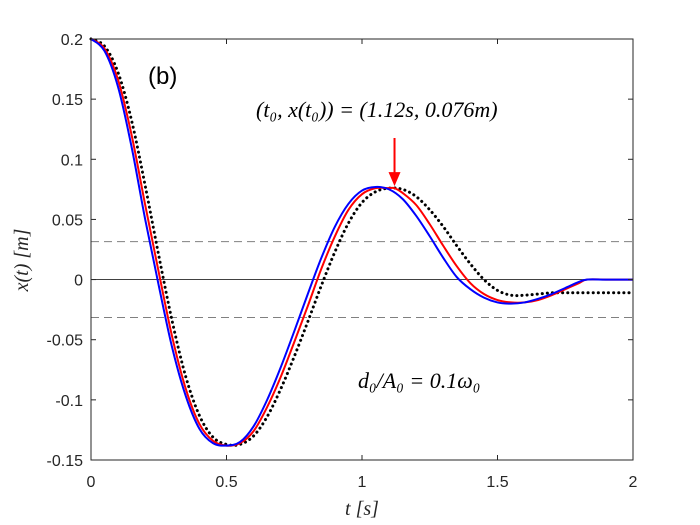 This screenshot has height=525, width=700. Describe the element at coordinates (22, 261) in the screenshot. I see `y-axis-label: x(t) [m]` at that location.